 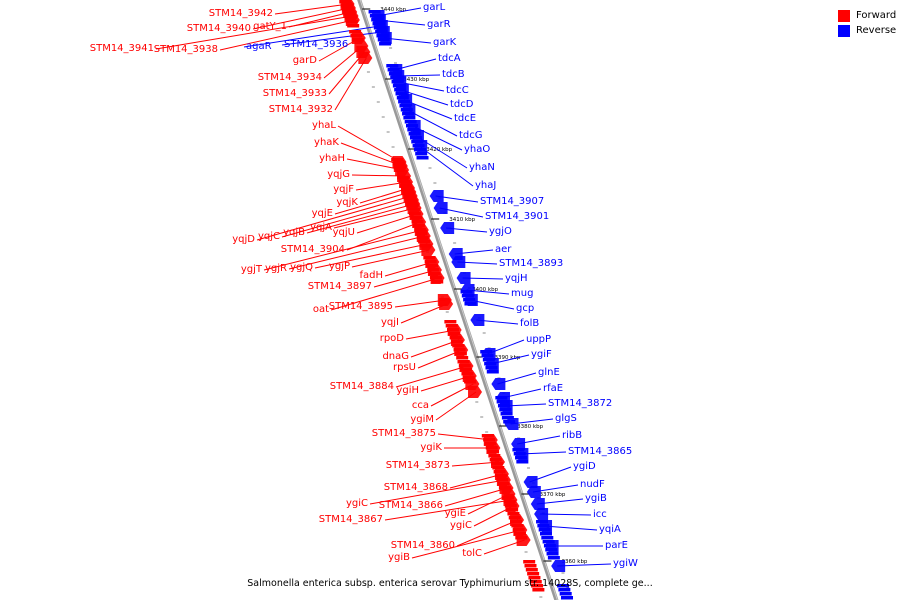 I want to click on forward-gene-label: cca, so click(x=420, y=405).